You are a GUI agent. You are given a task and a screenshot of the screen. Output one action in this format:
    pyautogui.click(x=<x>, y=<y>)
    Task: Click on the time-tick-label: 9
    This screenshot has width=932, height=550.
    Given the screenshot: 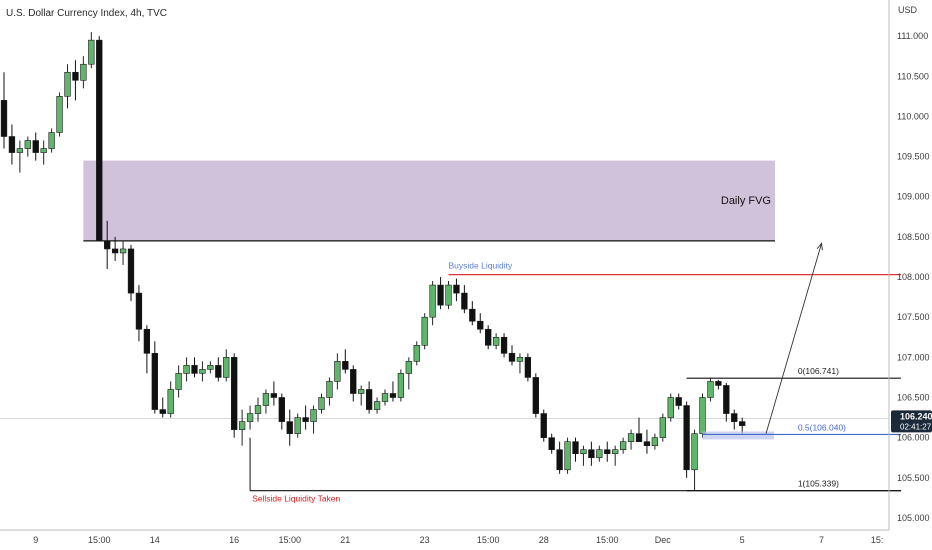 What is the action you would take?
    pyautogui.click(x=35, y=540)
    